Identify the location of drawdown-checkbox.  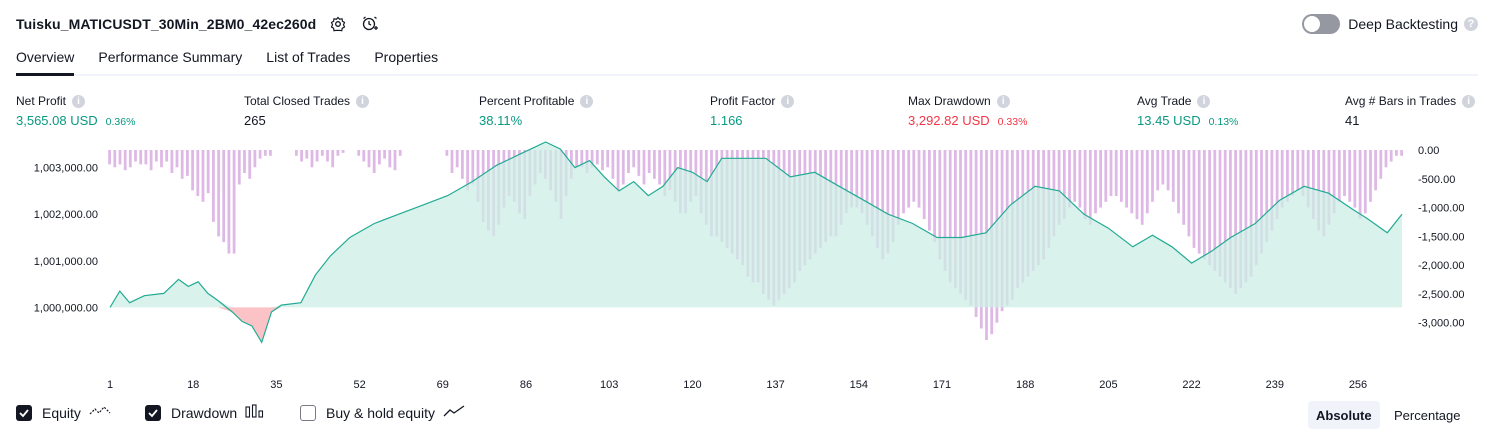
(153, 413).